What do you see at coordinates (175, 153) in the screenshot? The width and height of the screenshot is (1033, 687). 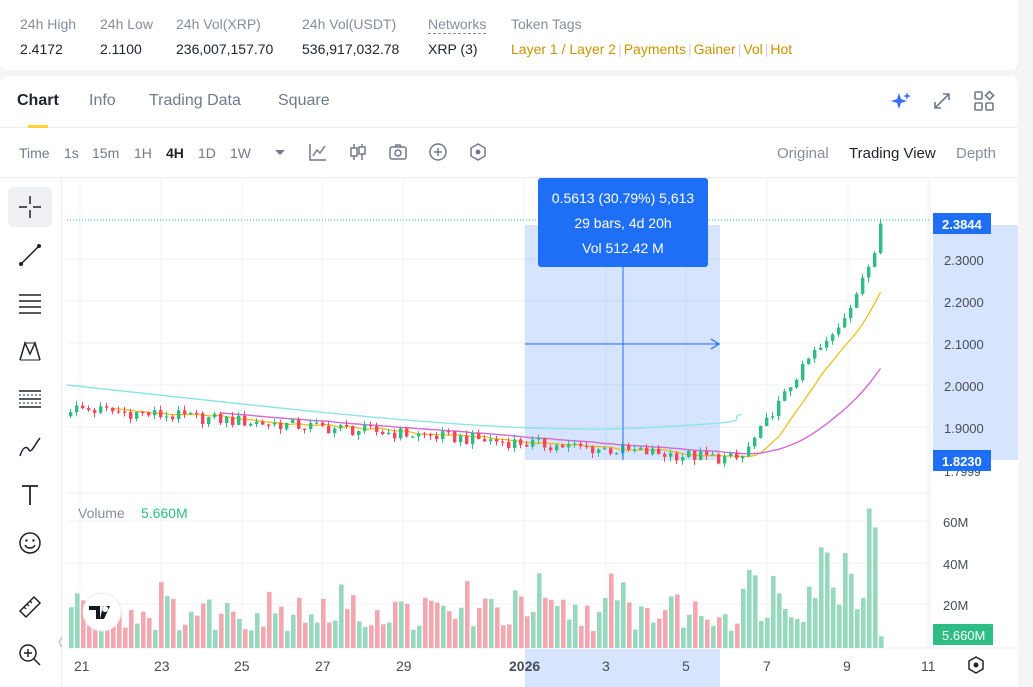 I see `timeframe-4h: 4H` at bounding box center [175, 153].